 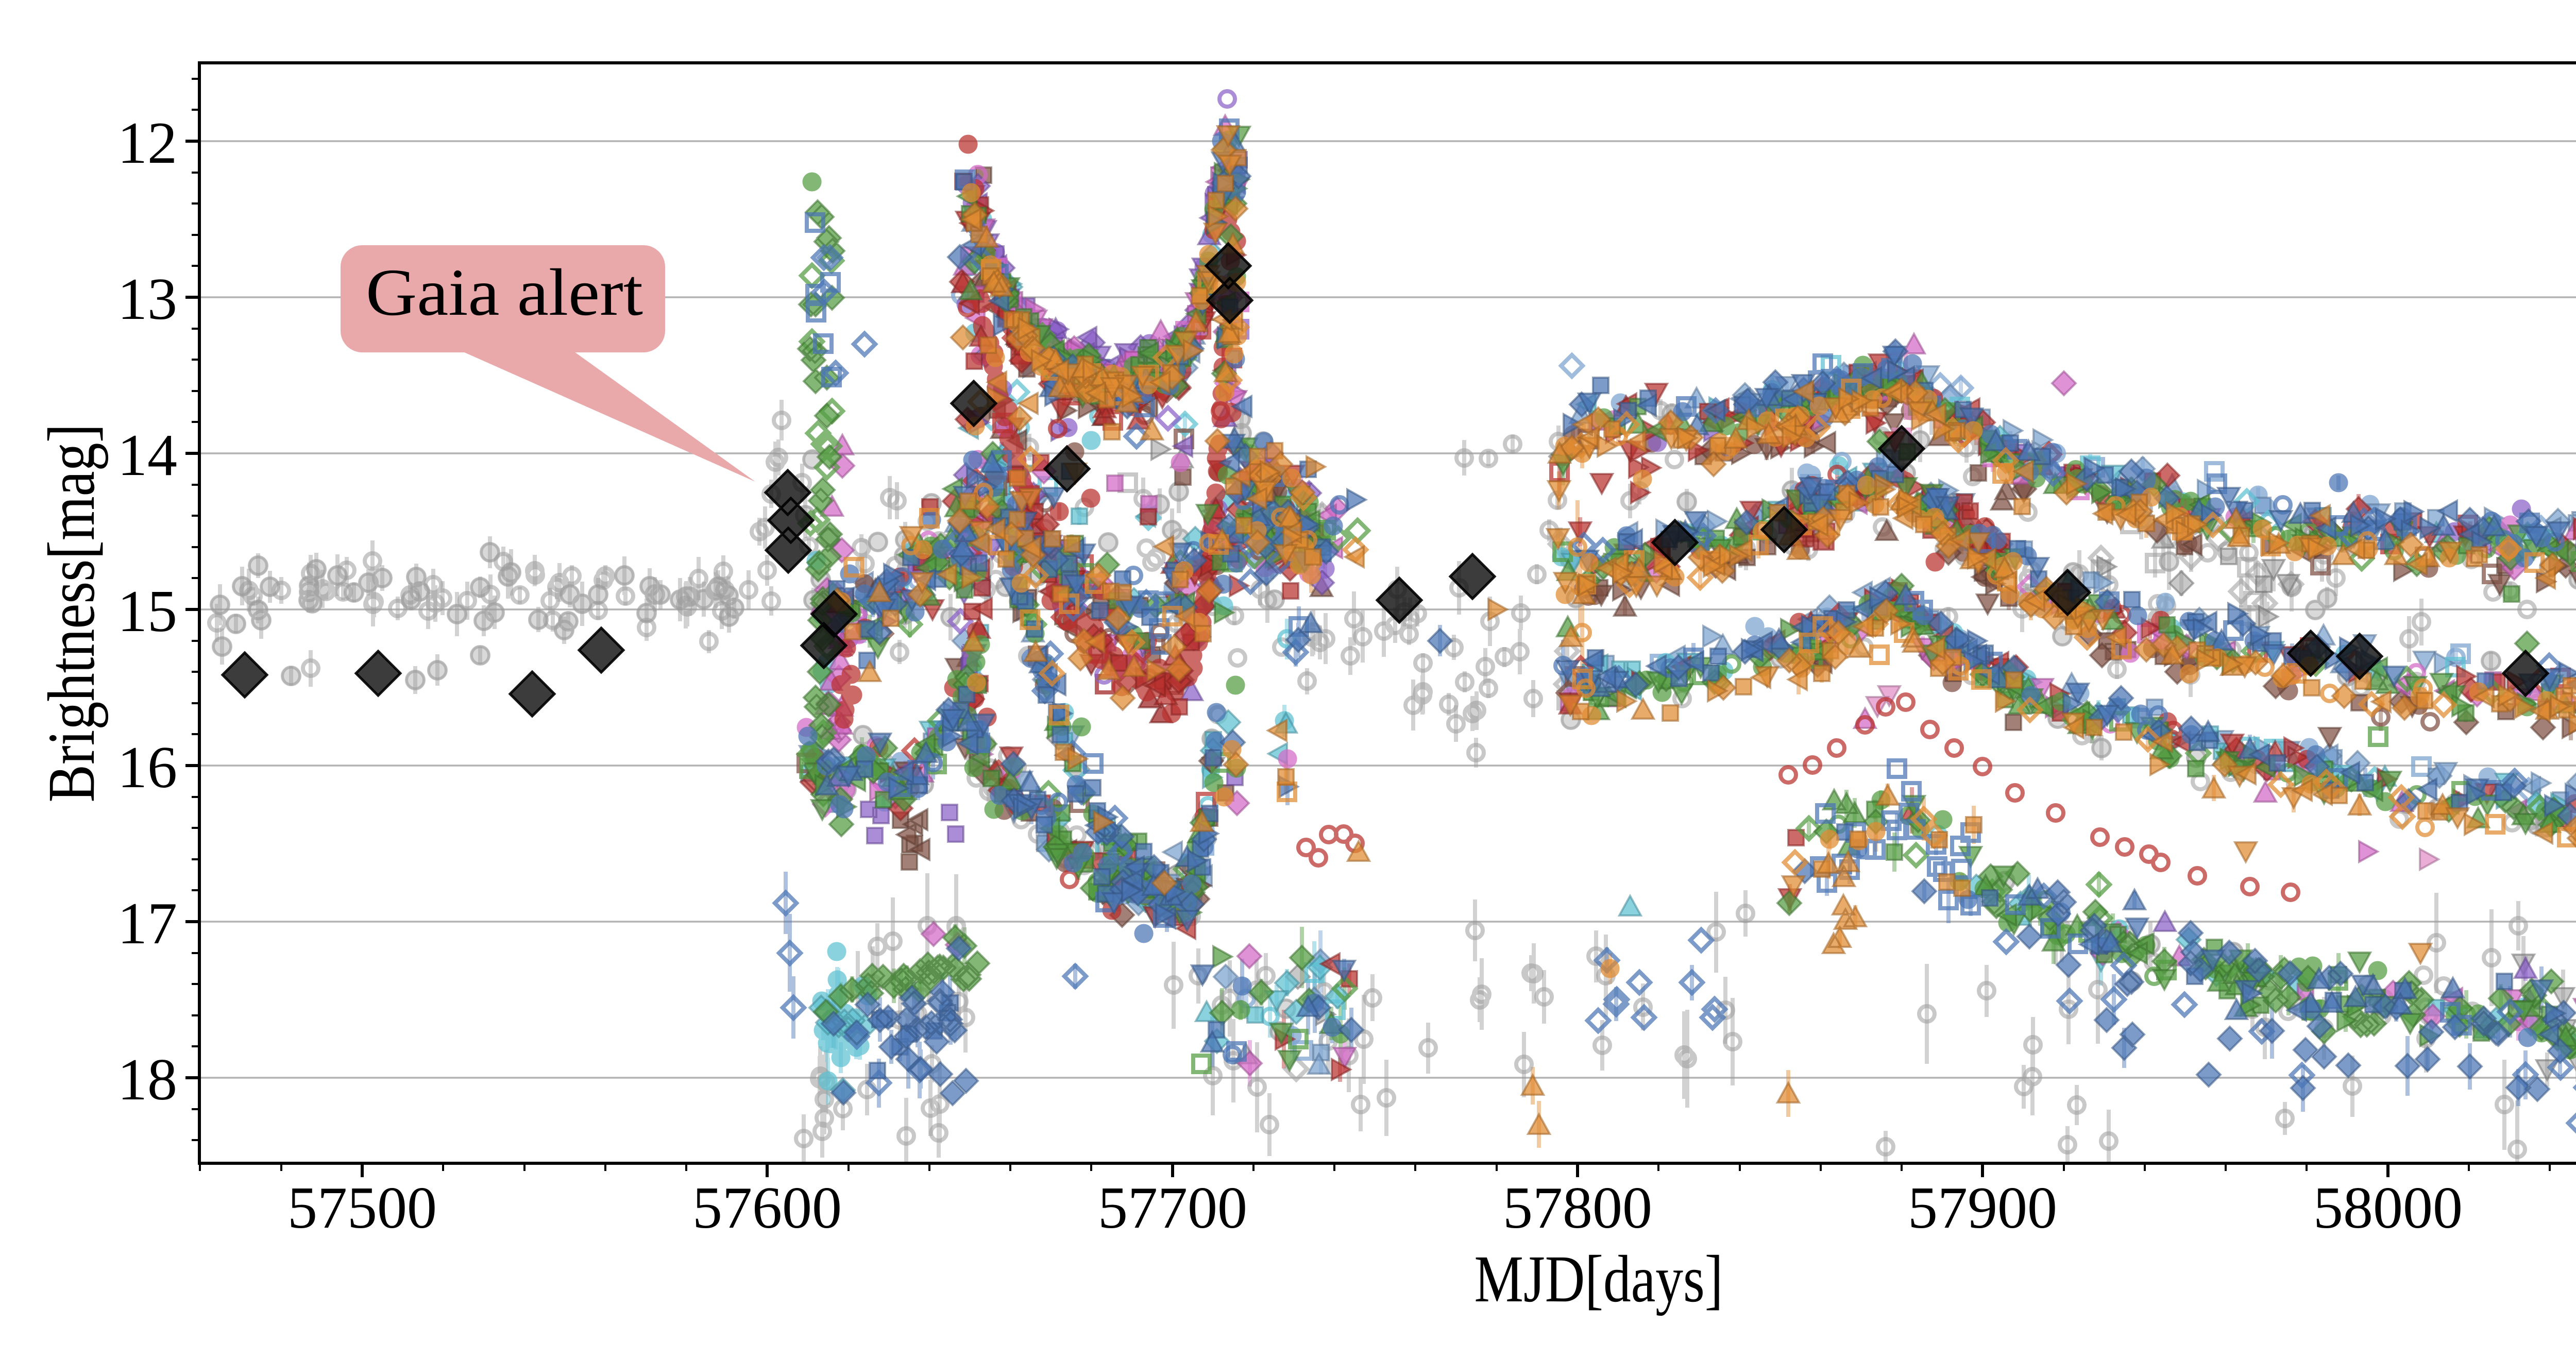 What do you see at coordinates (1172, 1208) in the screenshot?
I see `svg-text: 57700` at bounding box center [1172, 1208].